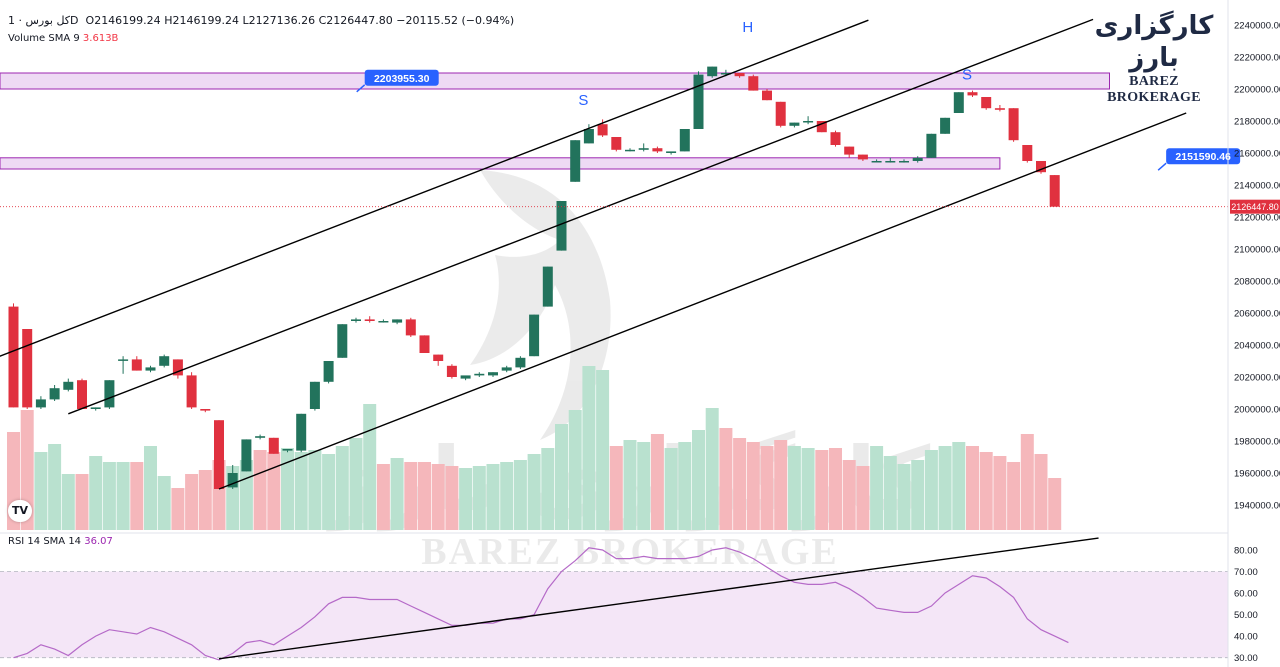 Image resolution: width=1280 pixels, height=667 pixels. I want to click on callout-box, so click(1203, 156).